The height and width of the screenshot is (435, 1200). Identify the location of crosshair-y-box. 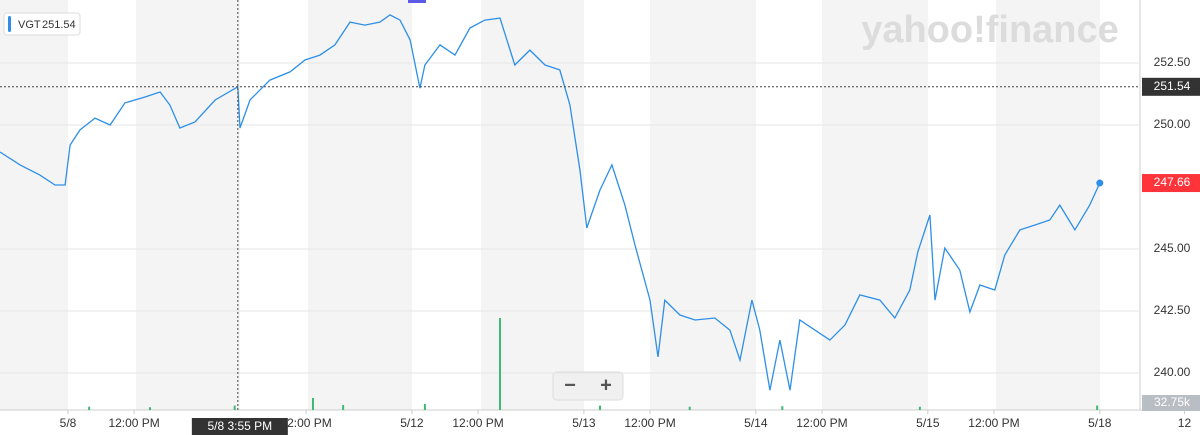
(1171, 86).